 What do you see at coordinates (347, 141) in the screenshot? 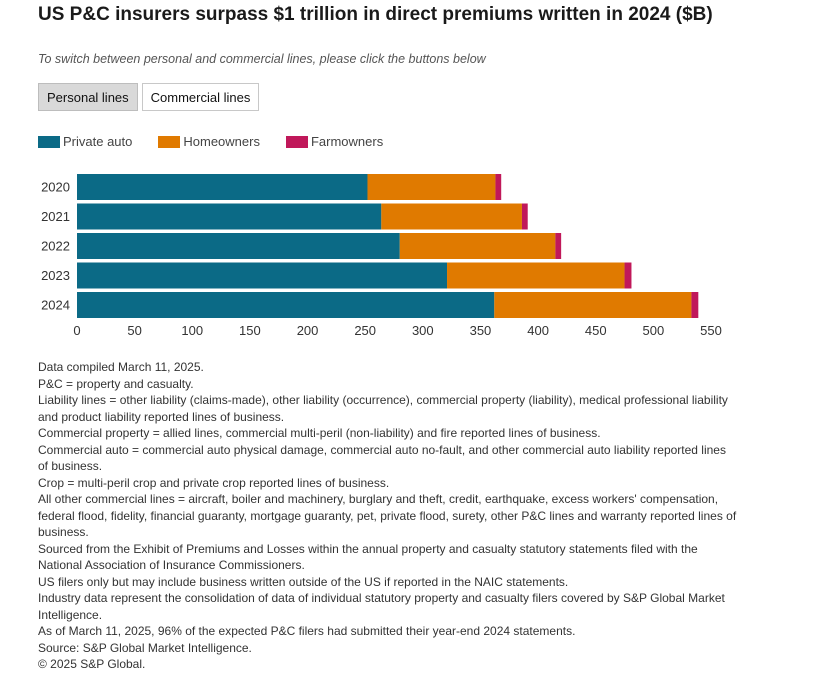
I see `legend-label-farmowners: Farmowners` at bounding box center [347, 141].